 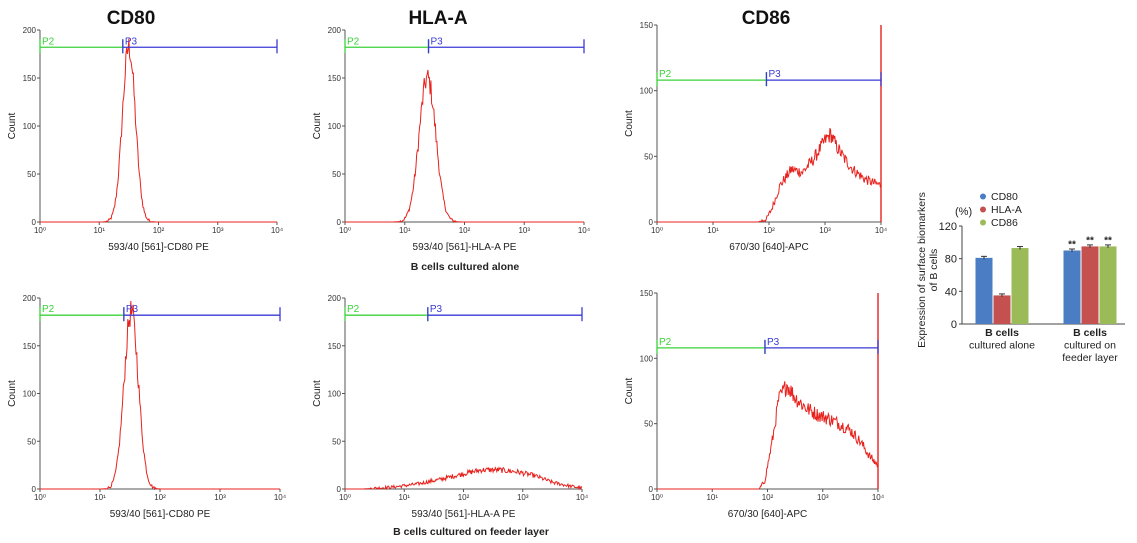 What do you see at coordinates (922, 270) in the screenshot?
I see `bar-y-axis-label: Expression of surface biomarkers` at bounding box center [922, 270].